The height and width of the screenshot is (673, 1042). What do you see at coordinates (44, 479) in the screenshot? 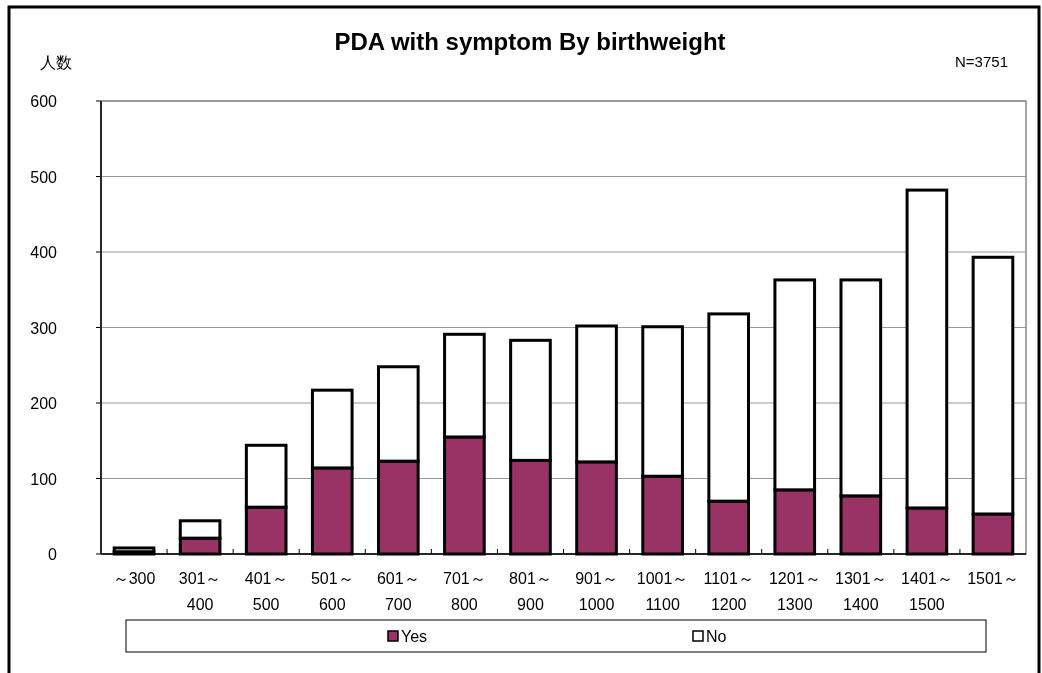
I see `y-tick-label: 100` at bounding box center [44, 479].